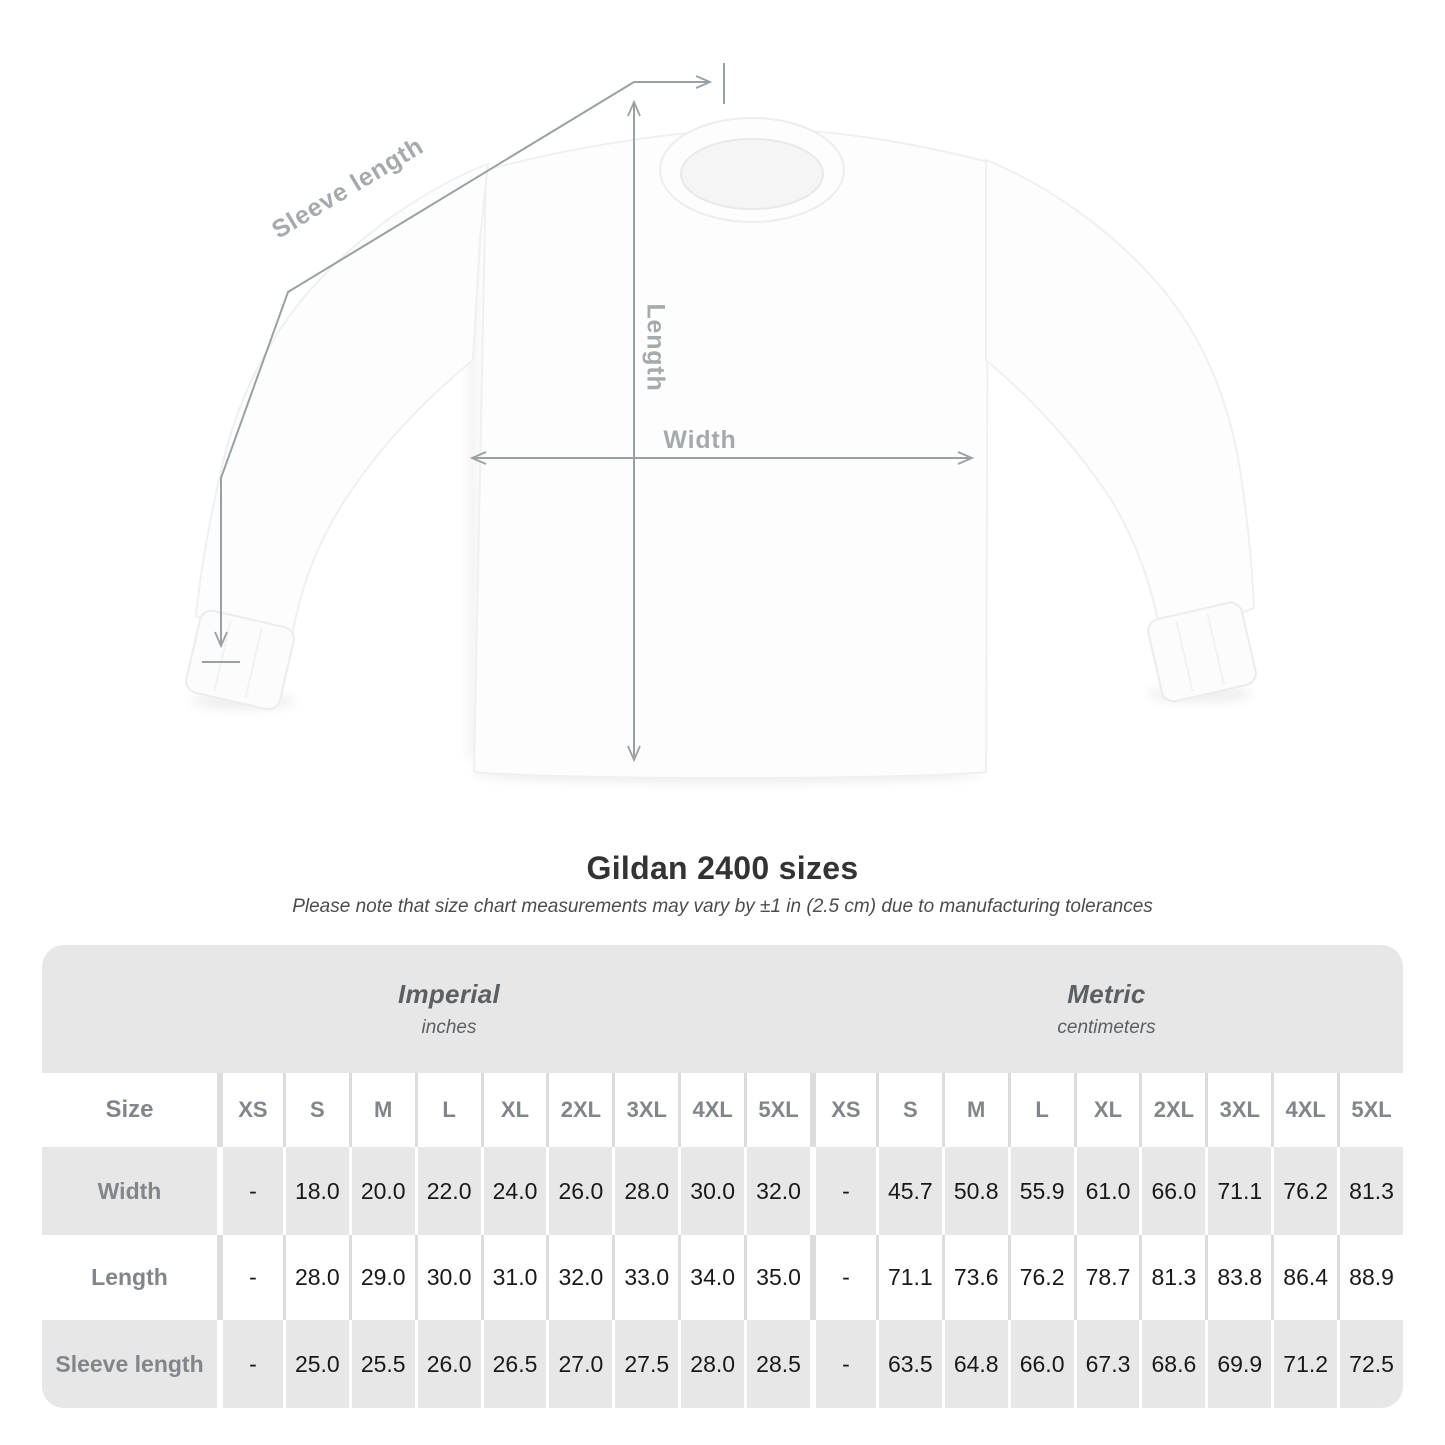  I want to click on value-cell: 27.5, so click(645, 1364).